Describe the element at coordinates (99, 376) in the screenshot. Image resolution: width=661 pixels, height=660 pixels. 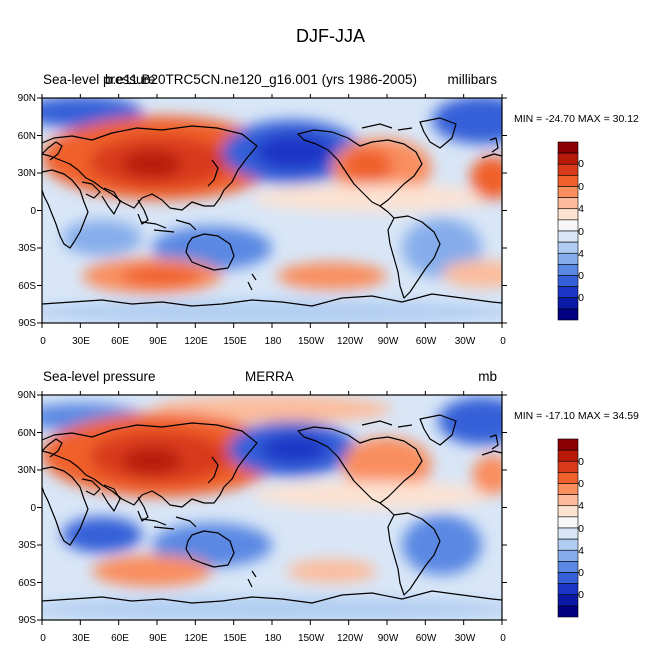
I see `panel-2-left-title: Sea-level pressure` at that location.